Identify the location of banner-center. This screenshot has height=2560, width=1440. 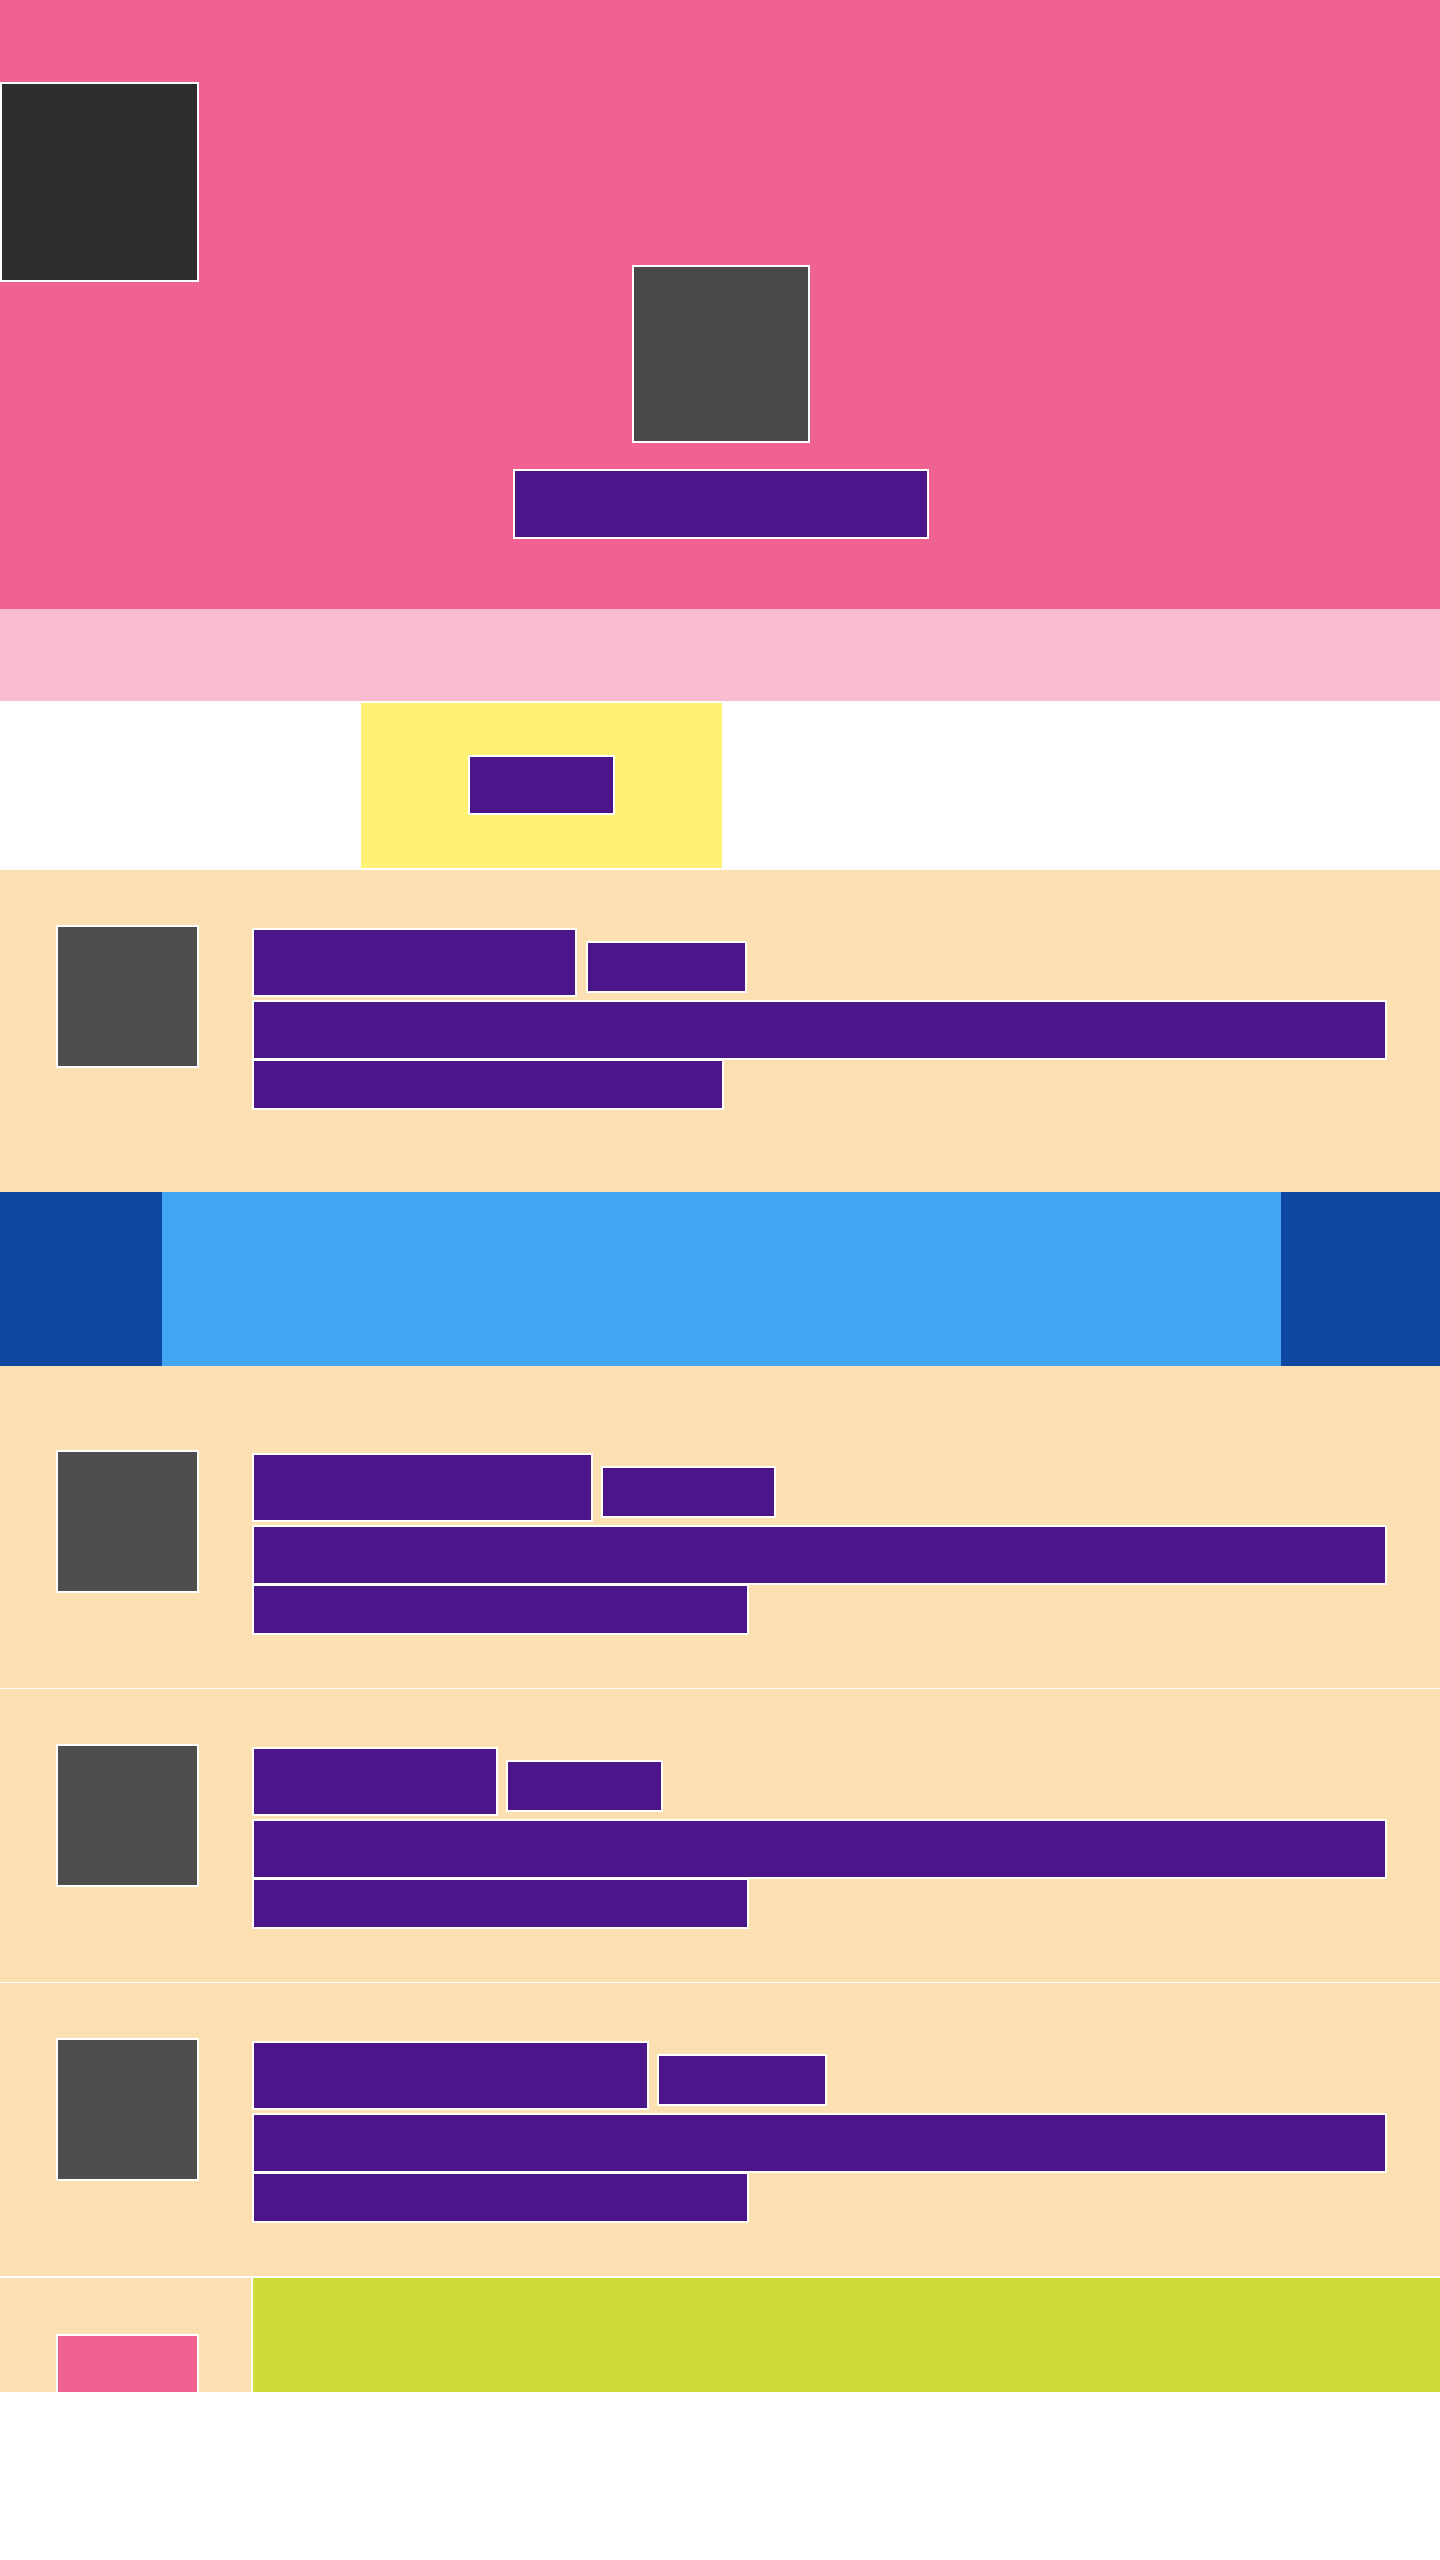
(721, 1279).